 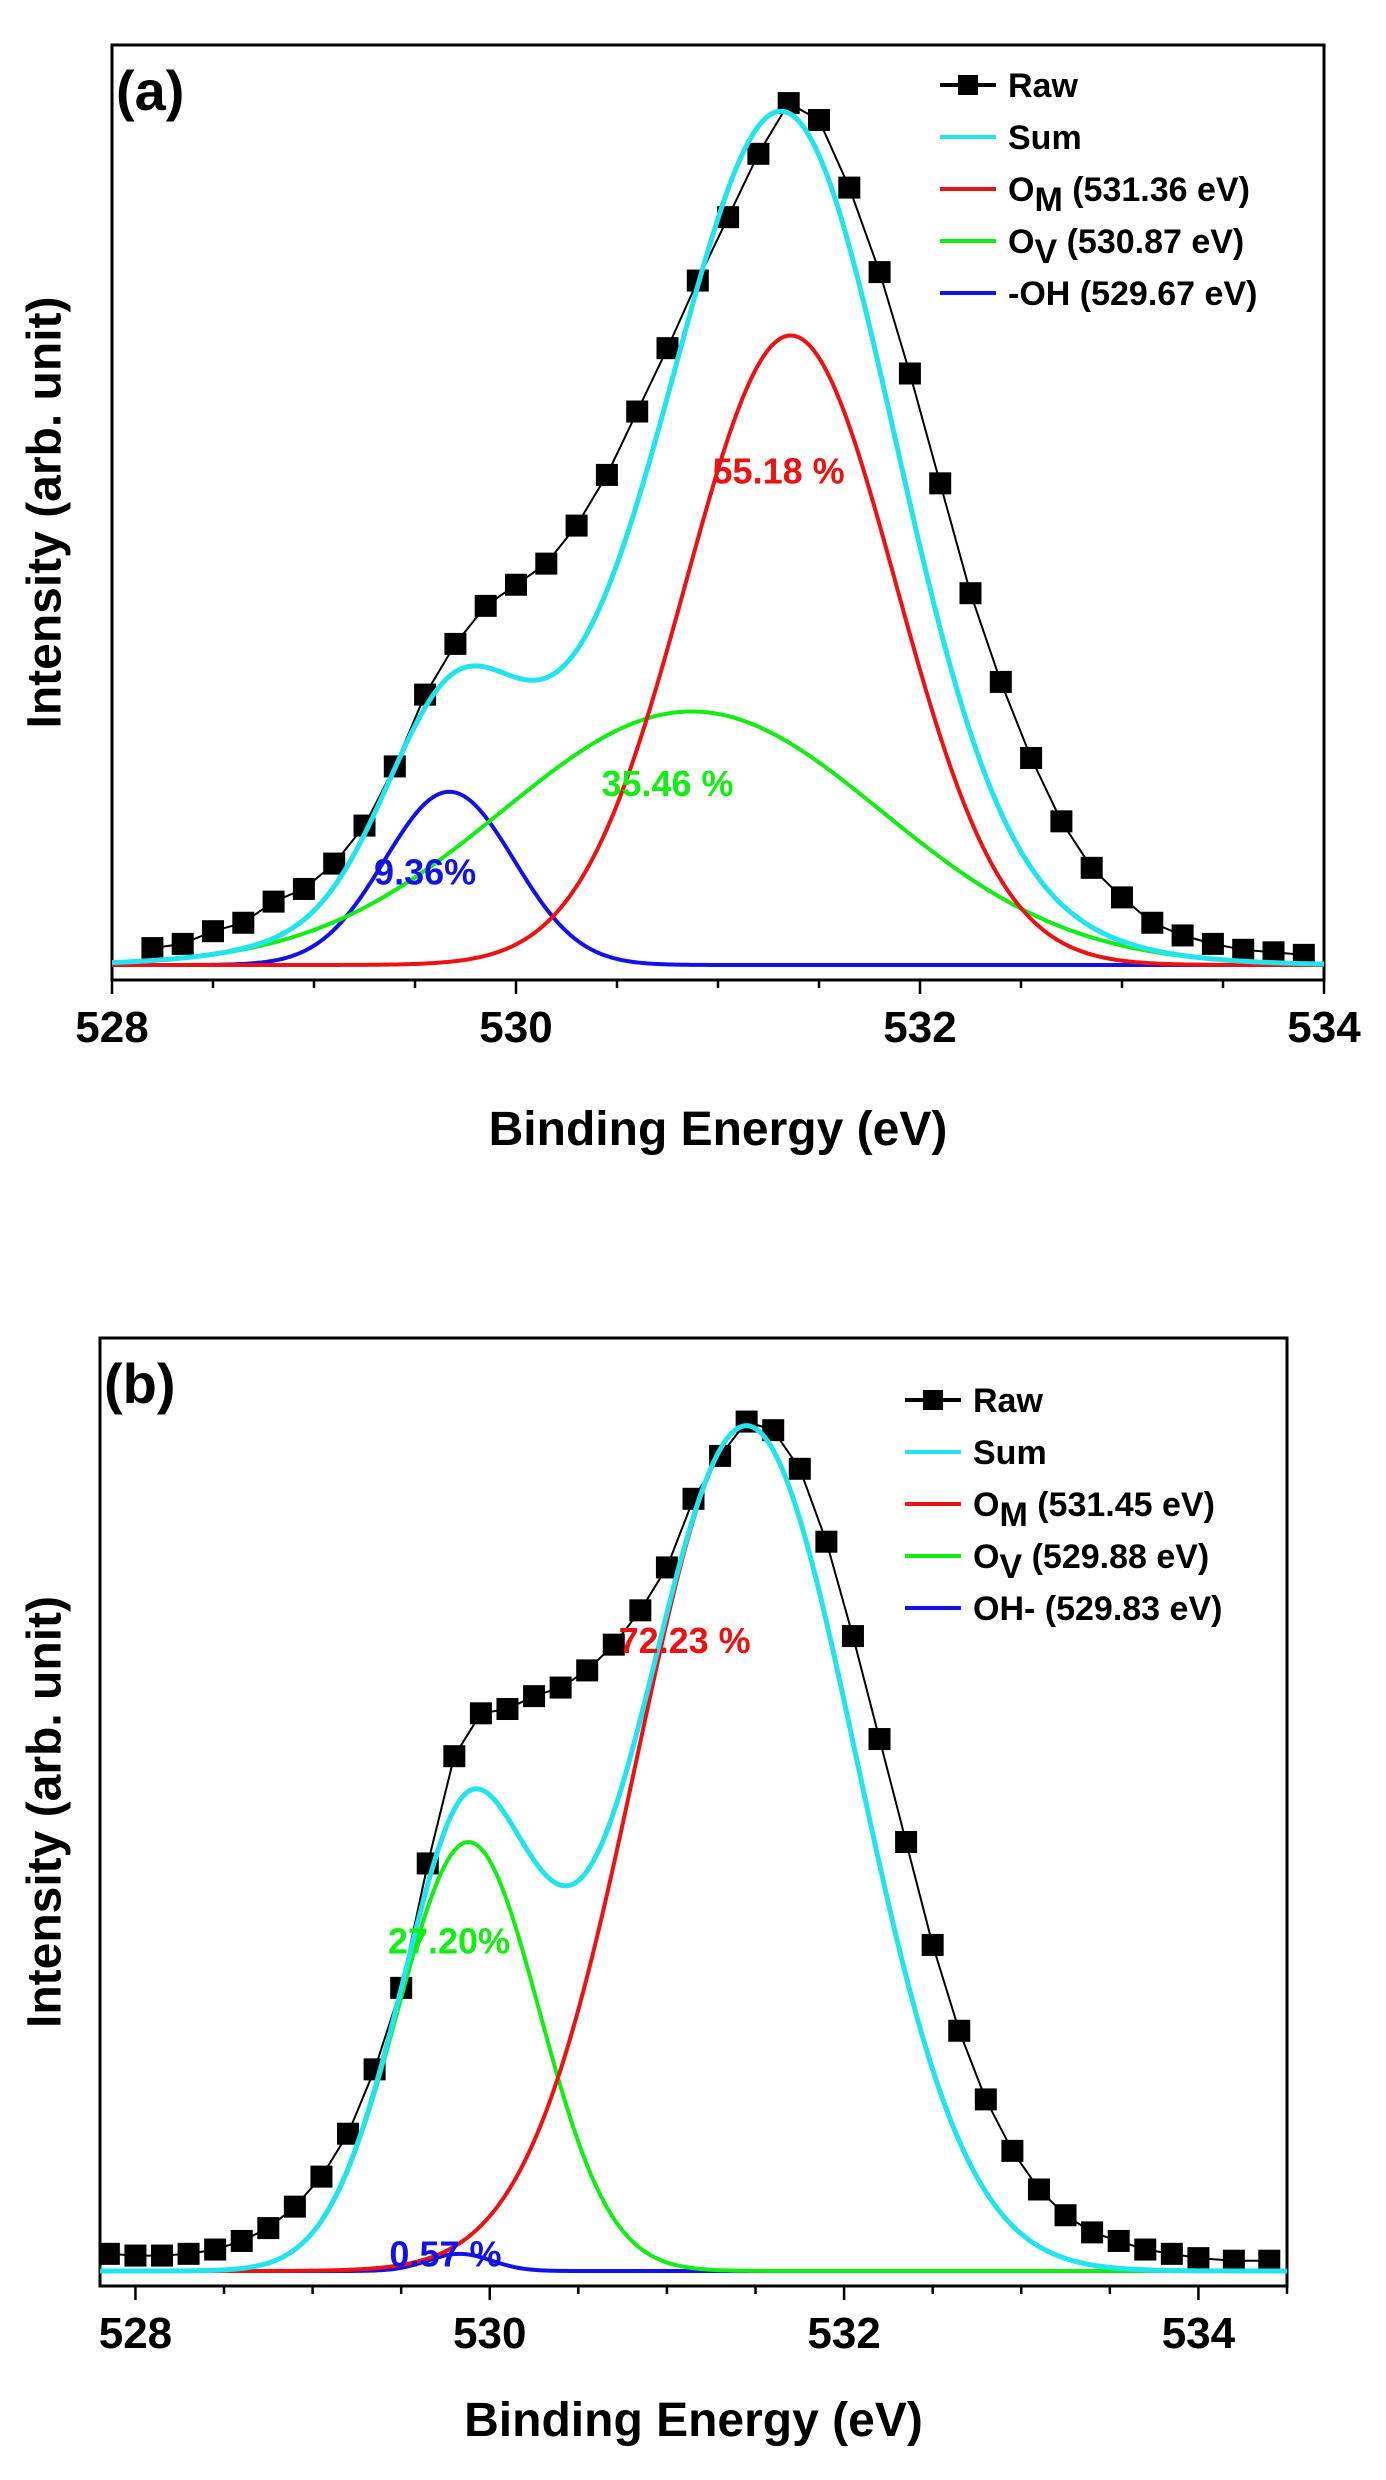 I want to click on percentage-label-oh: 0.57 %, so click(x=445, y=2254).